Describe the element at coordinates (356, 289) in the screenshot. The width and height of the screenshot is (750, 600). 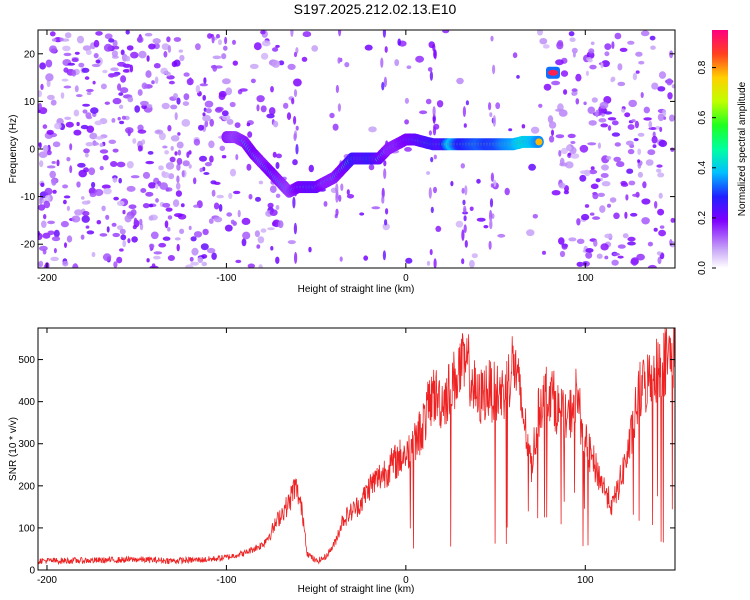
I see `spectrogram-x-label: Height of straight line (km)` at that location.